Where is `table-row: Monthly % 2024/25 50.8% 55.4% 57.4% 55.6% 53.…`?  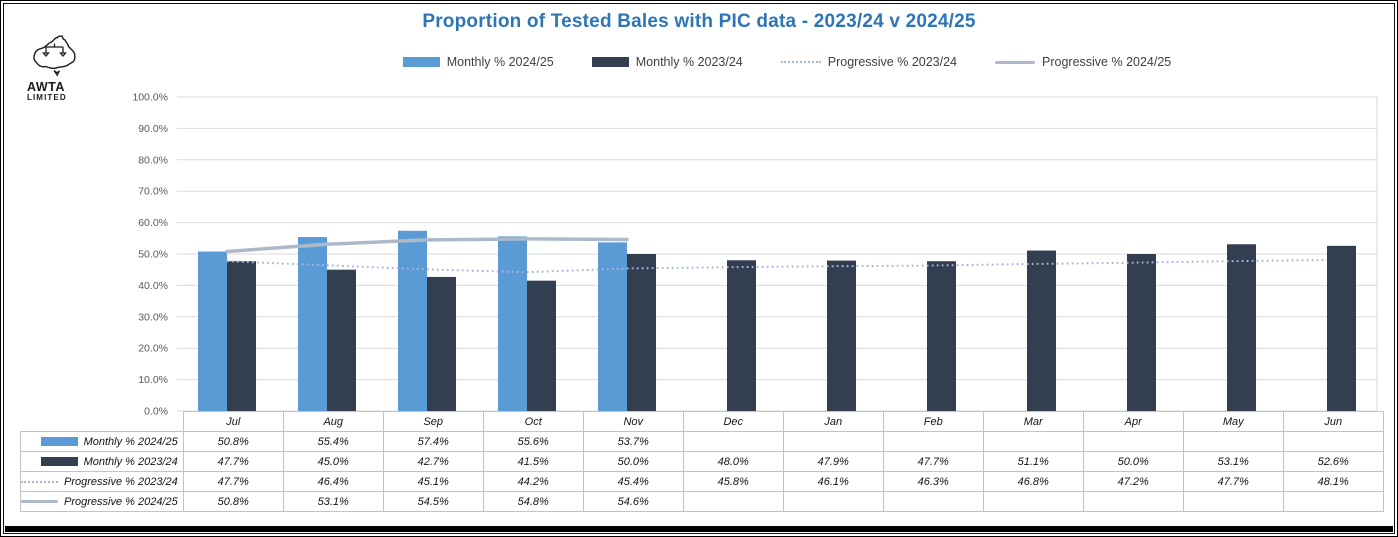 table-row: Monthly % 2024/25 50.8% 55.4% 57.4% 55.6% 53.… is located at coordinates (702, 441).